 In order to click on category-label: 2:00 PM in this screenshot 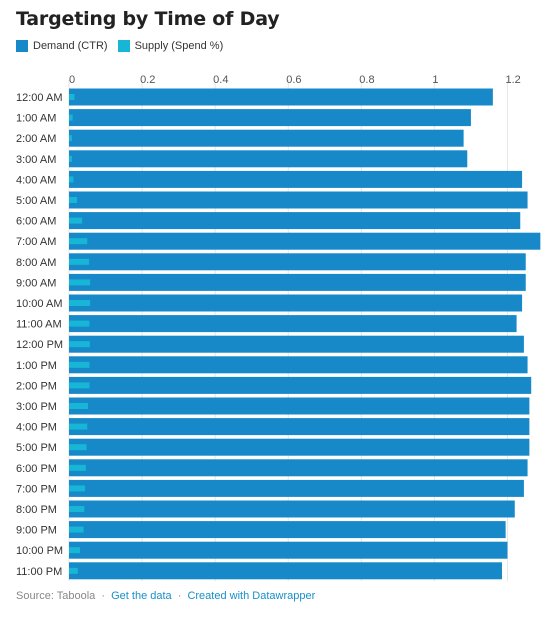, I will do `click(36, 386)`.